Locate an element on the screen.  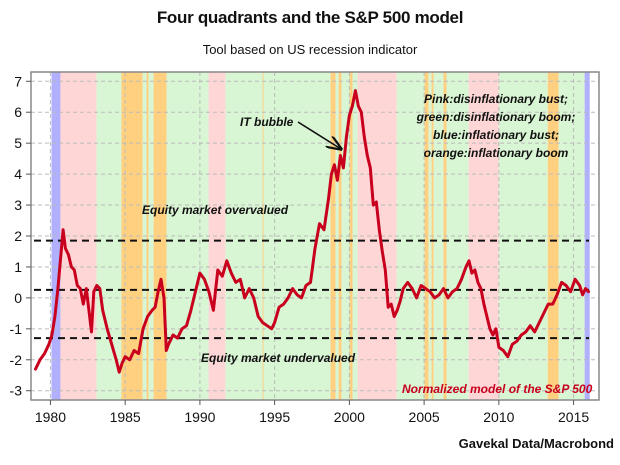
source-label: Gavekal Data/Macrobond is located at coordinates (536, 443).